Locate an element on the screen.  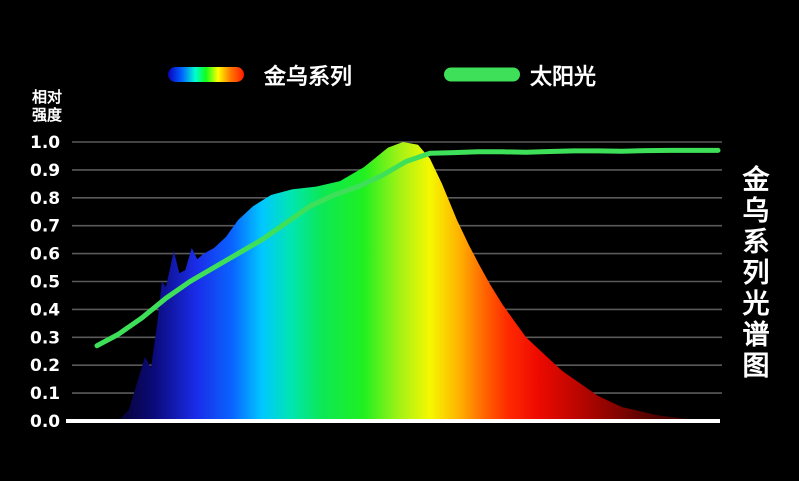
chart-title-char: 谱 is located at coordinates (756, 335).